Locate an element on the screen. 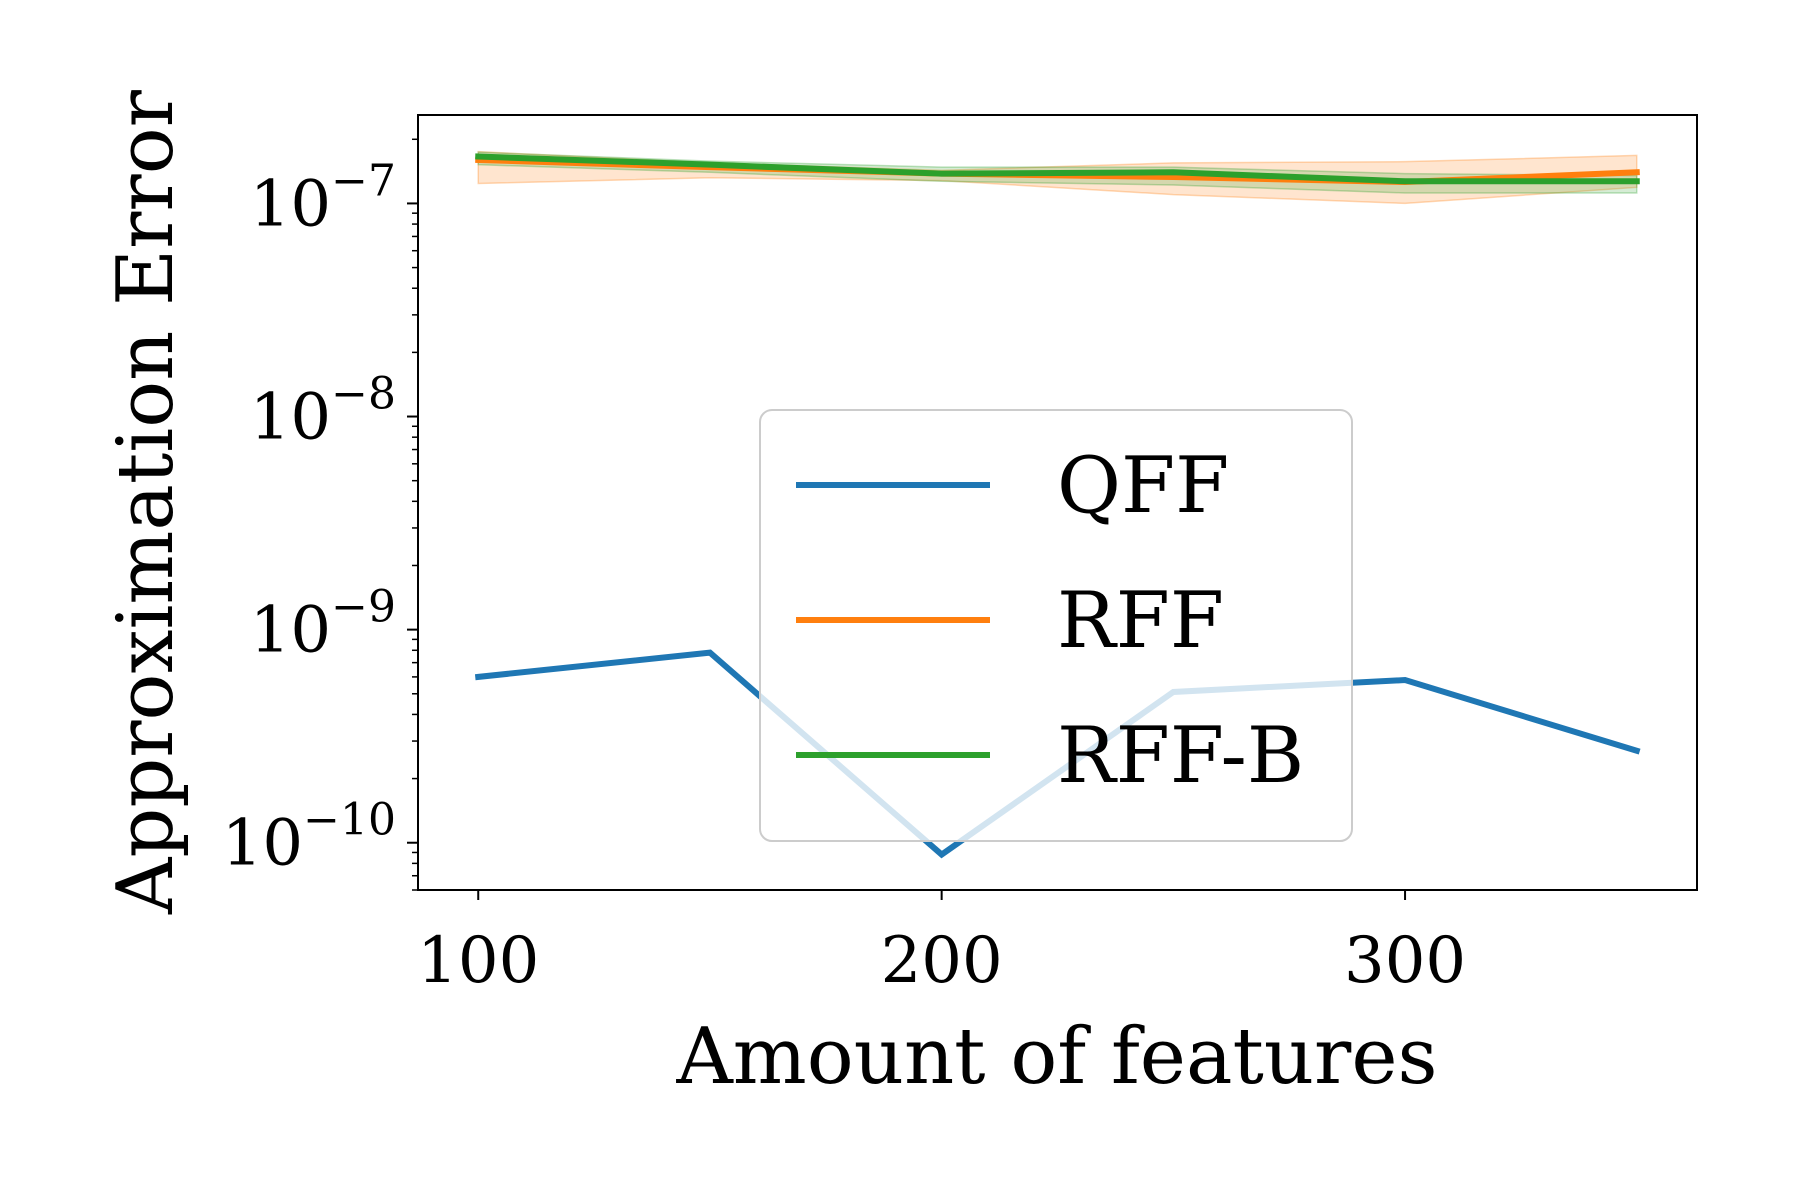 This screenshot has width=1800, height=1200. y-tick-label: 10⁻⁸ is located at coordinates (323, 412).